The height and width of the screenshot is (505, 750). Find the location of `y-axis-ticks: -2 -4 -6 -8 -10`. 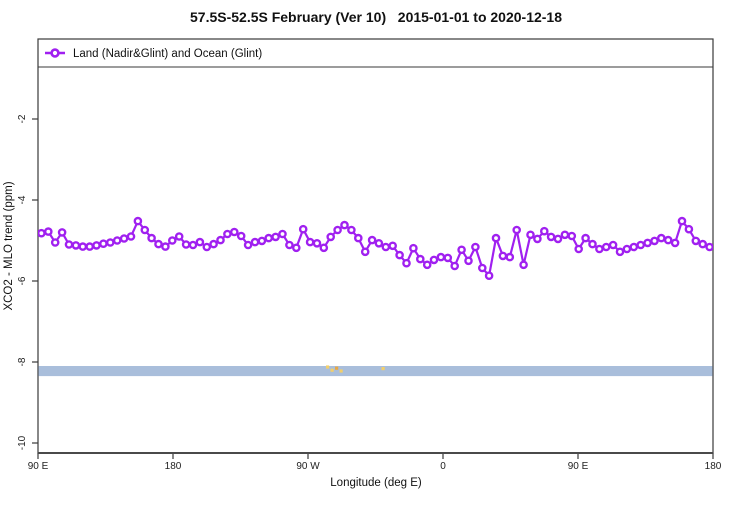

y-axis-ticks: -2 -4 -6 -8 -10 is located at coordinates (27, 282).